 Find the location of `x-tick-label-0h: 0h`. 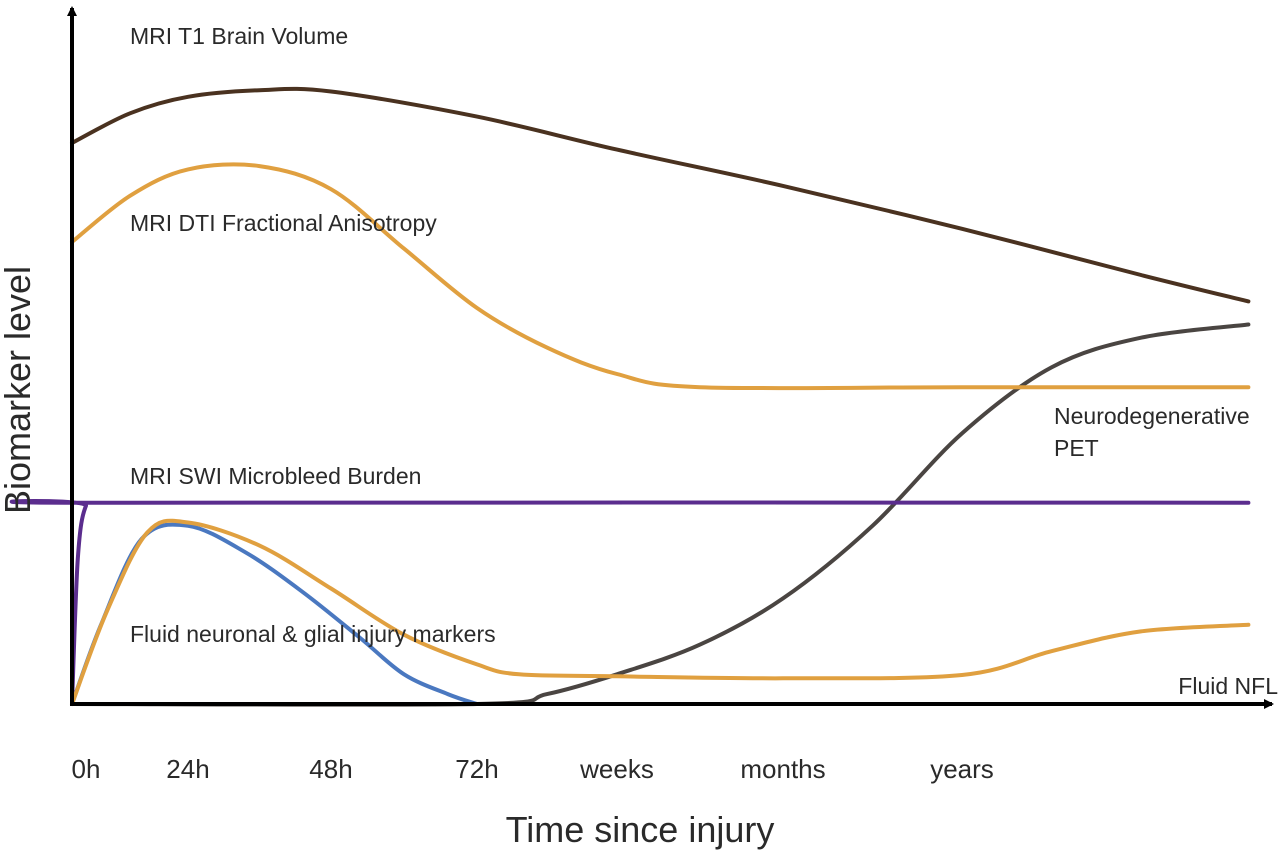

x-tick-label-0h: 0h is located at coordinates (86, 769).